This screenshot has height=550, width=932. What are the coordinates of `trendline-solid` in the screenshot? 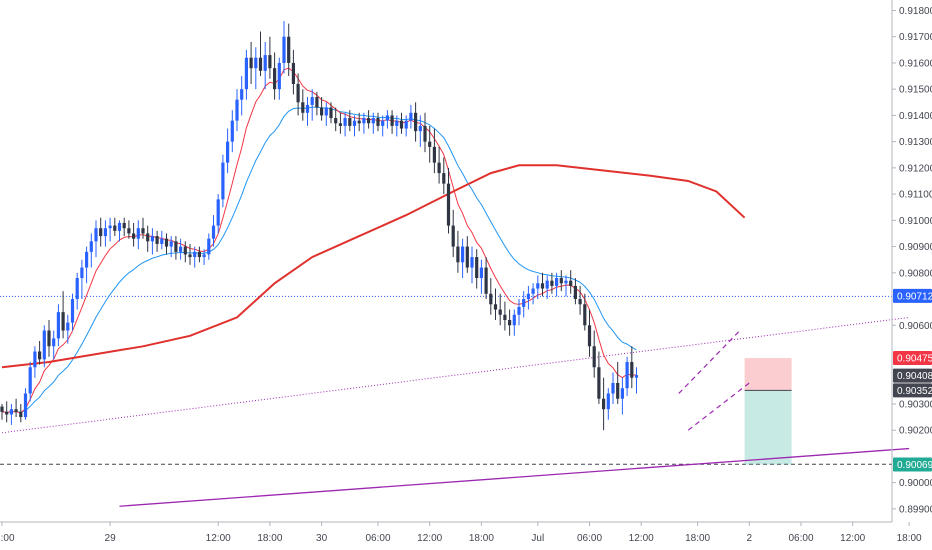 It's located at (514, 477).